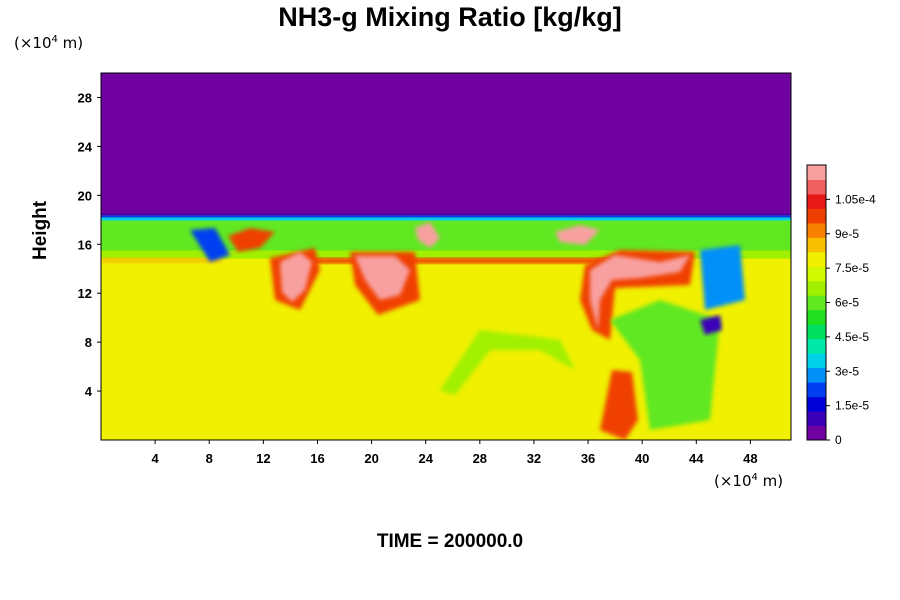 Image resolution: width=900 pixels, height=600 pixels. What do you see at coordinates (85, 293) in the screenshot?
I see `y-tick-label: 12` at bounding box center [85, 293].